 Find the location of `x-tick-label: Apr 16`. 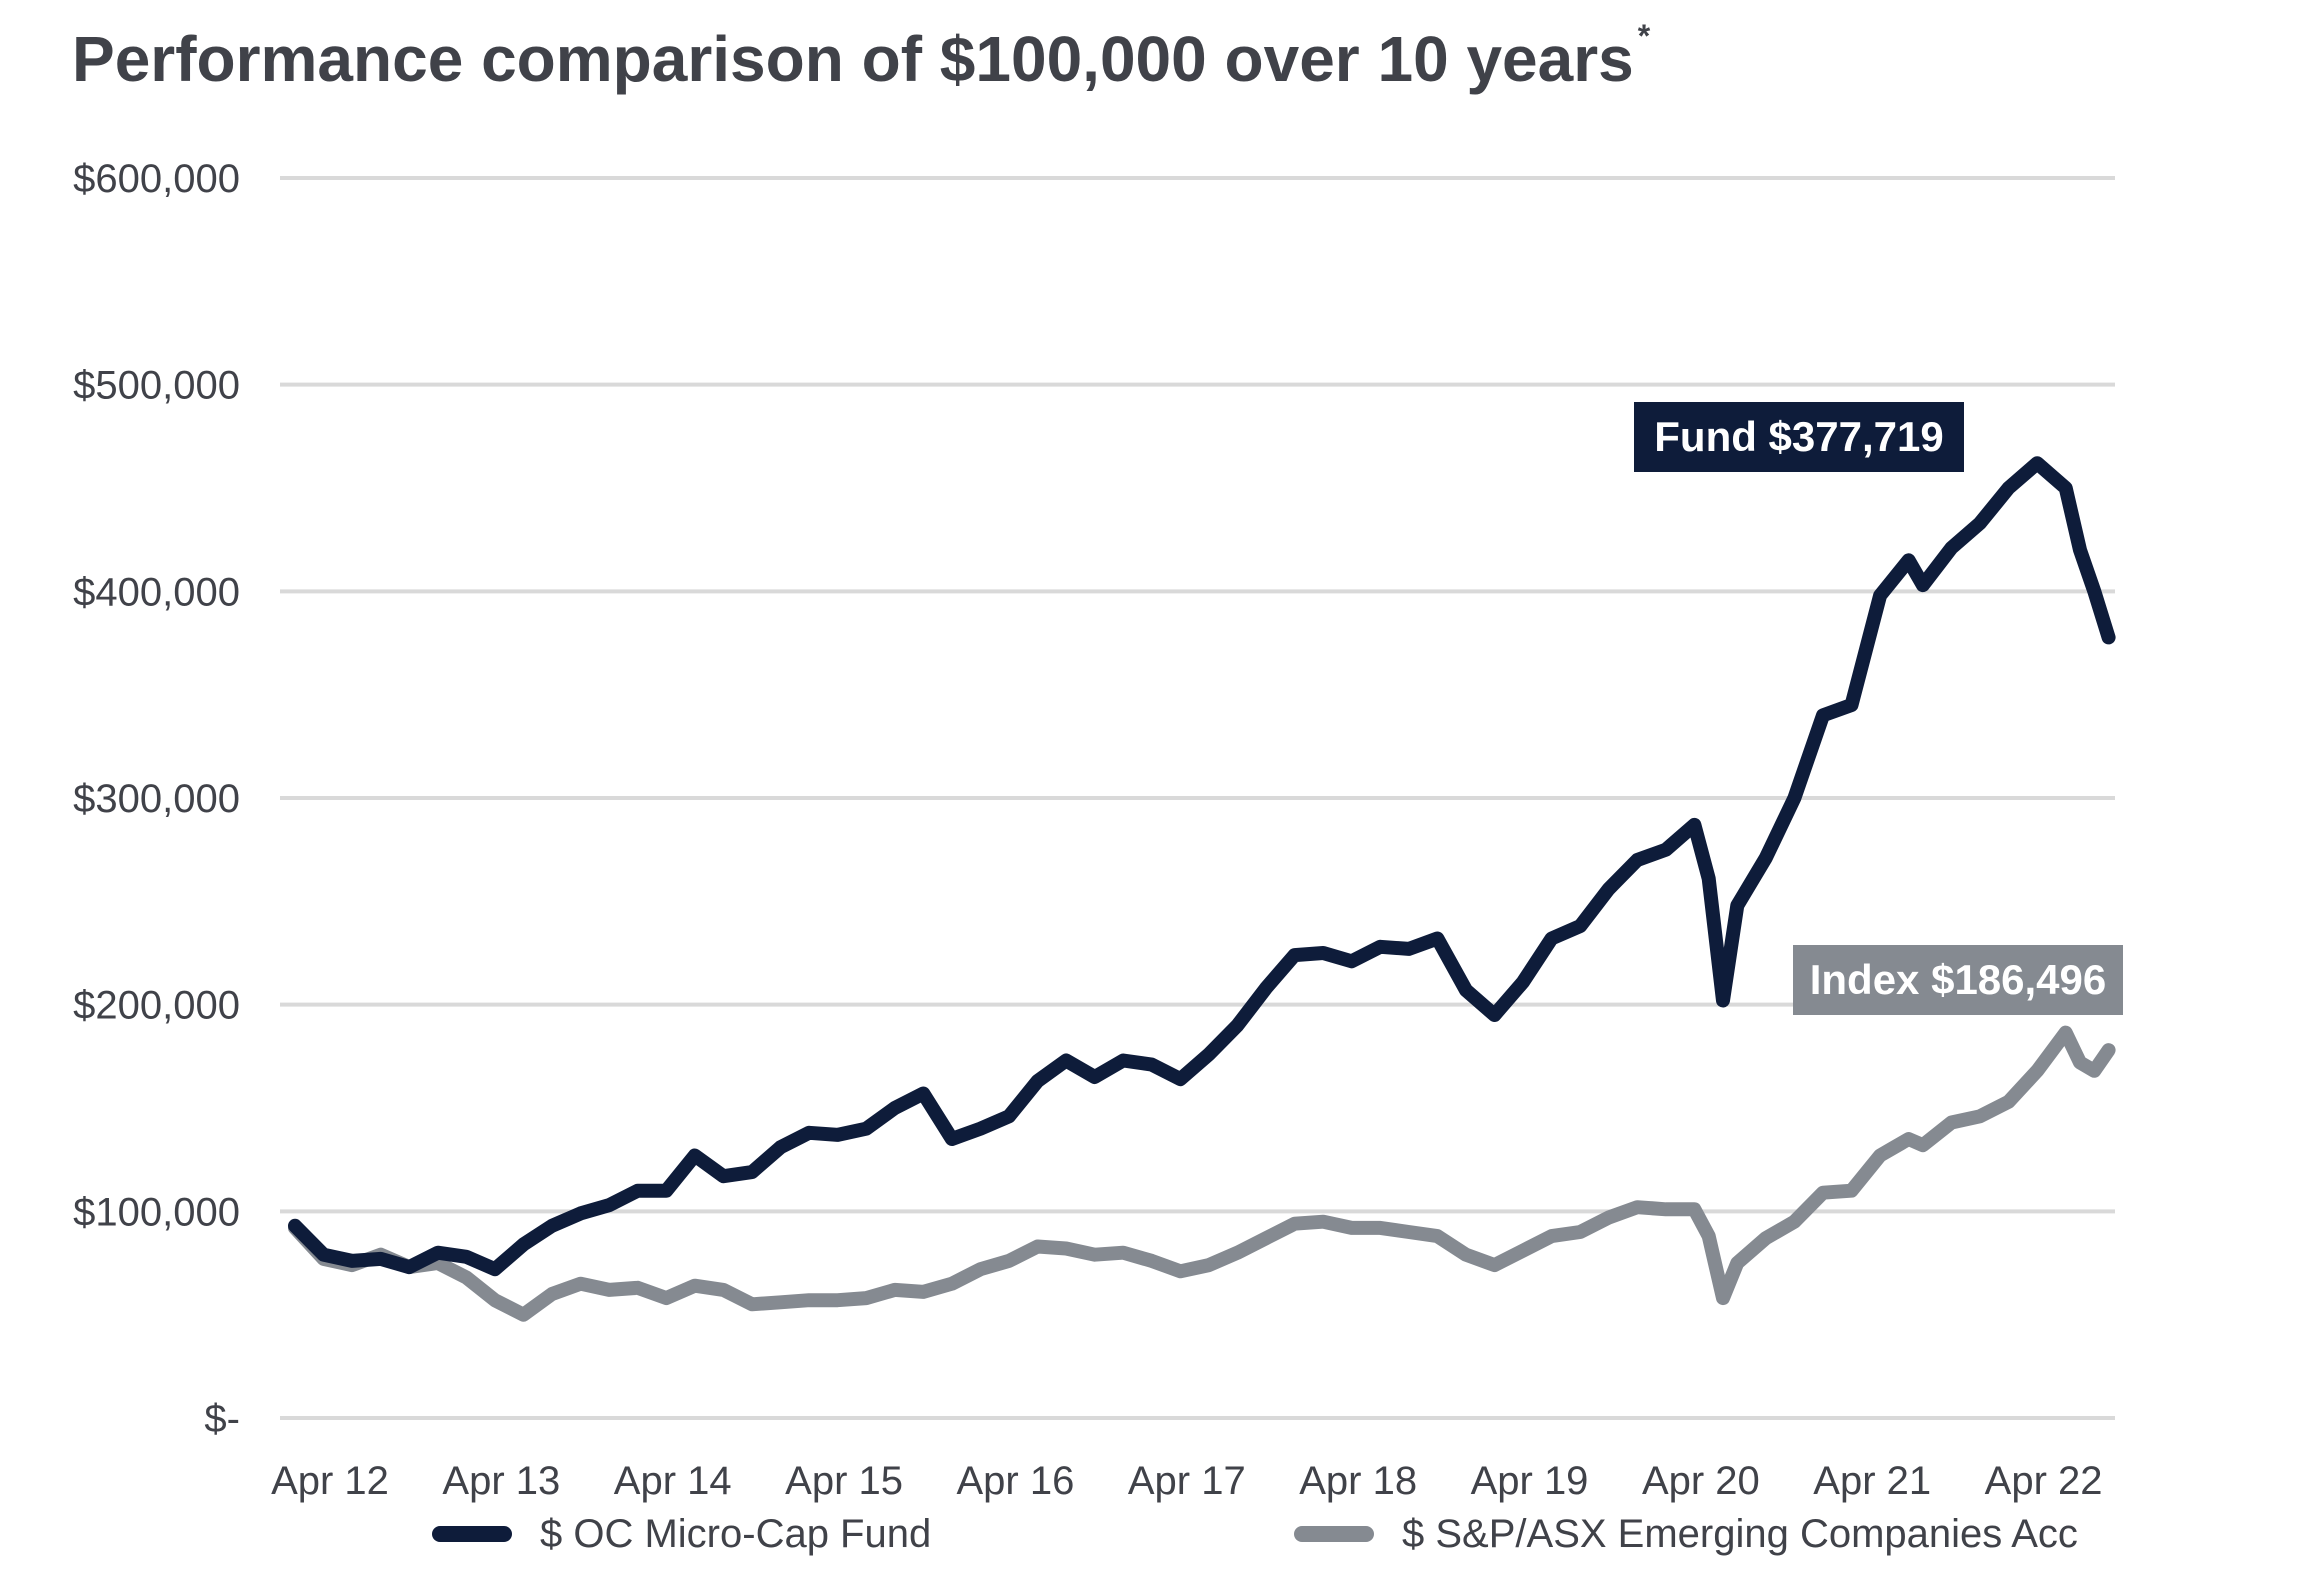

x-tick-label: Apr 16 is located at coordinates (1016, 1481).